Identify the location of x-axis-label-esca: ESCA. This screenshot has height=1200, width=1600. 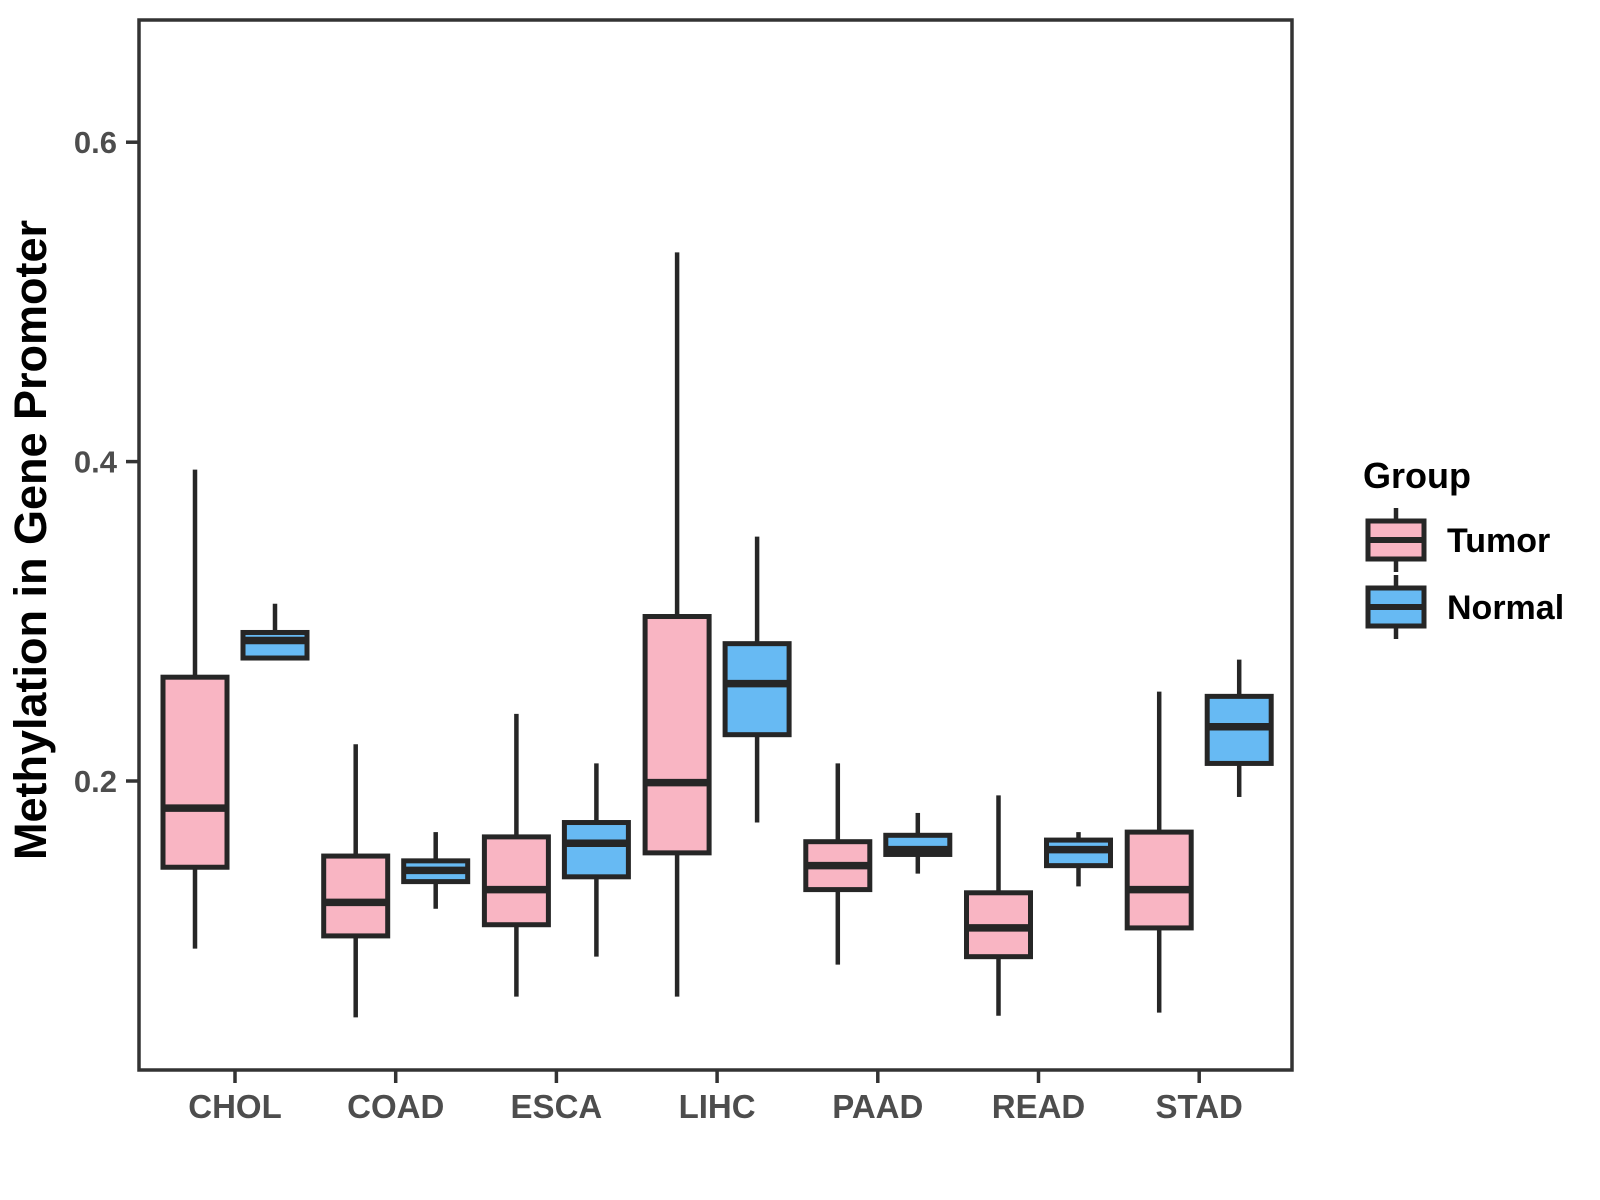
(557, 1106).